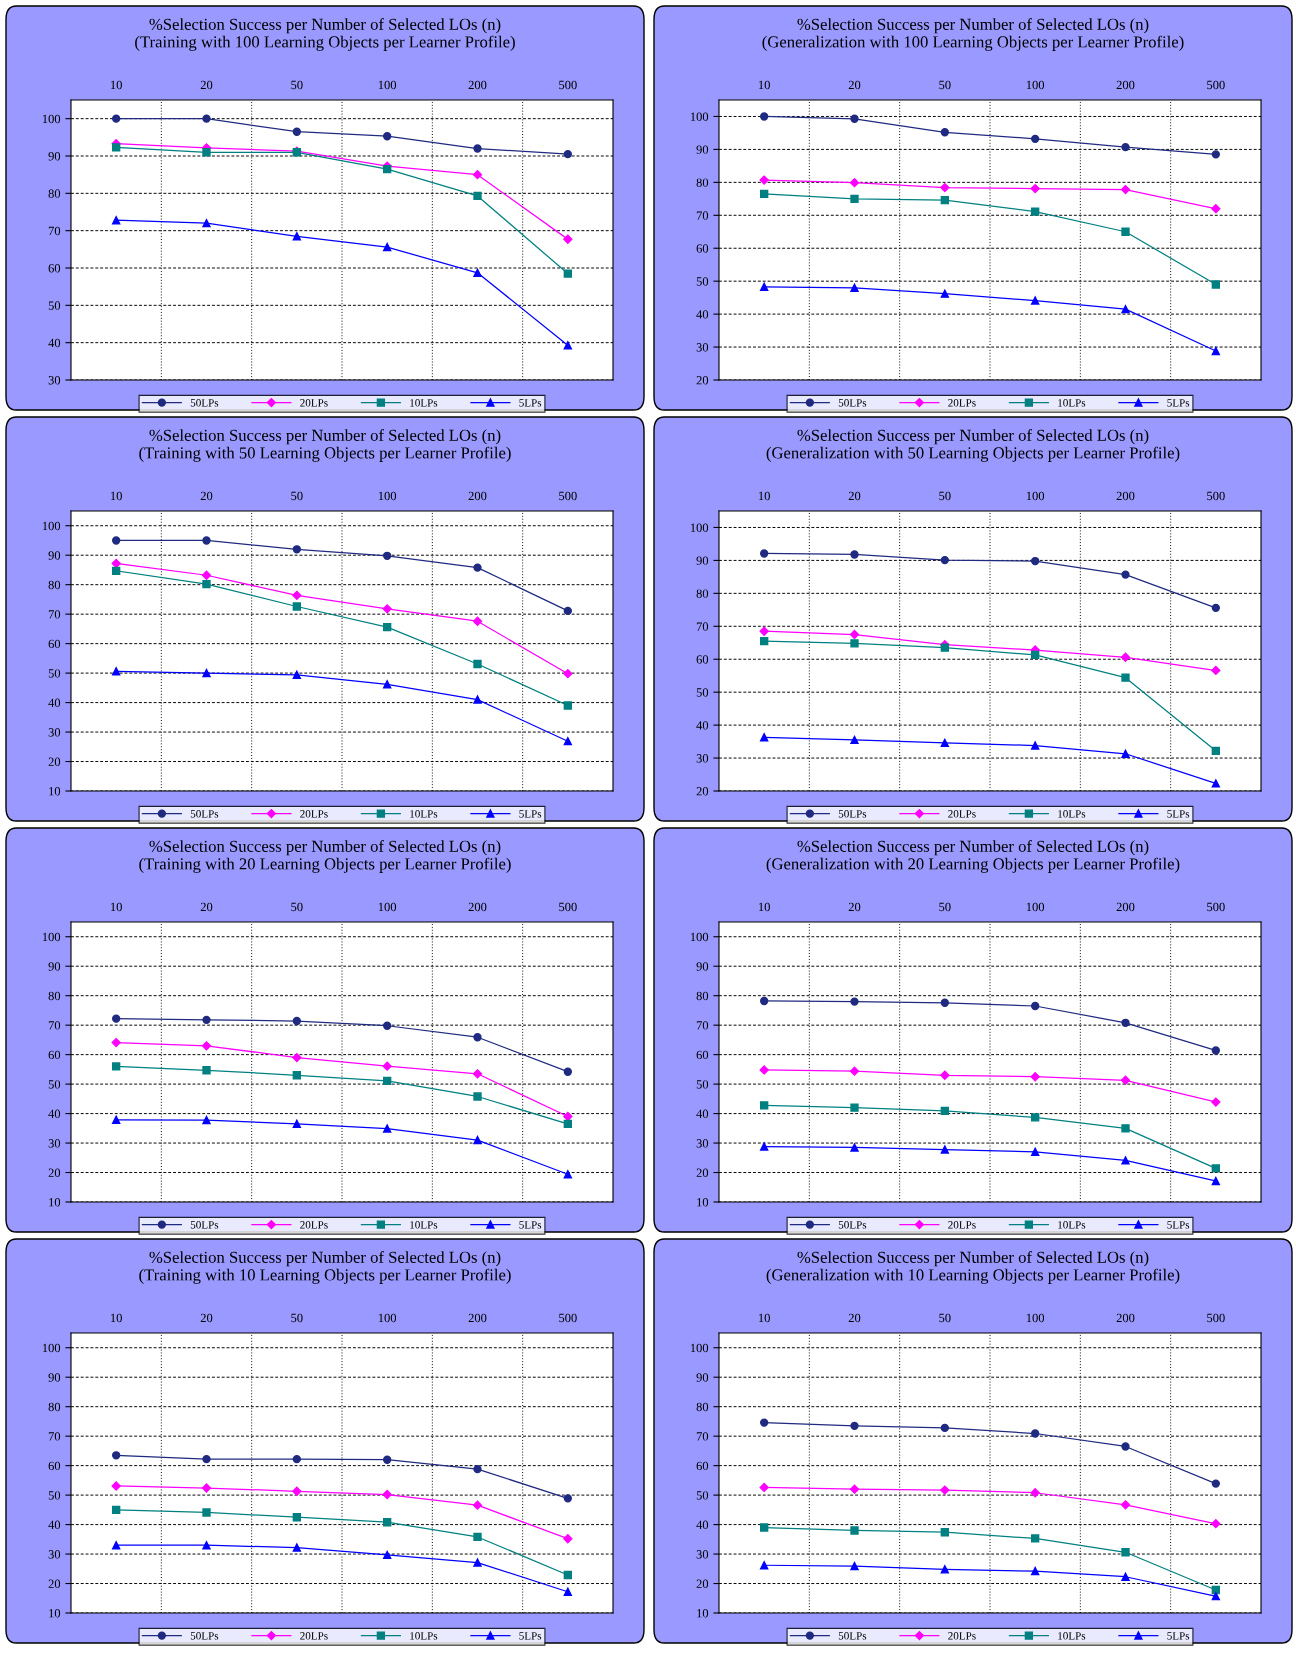 This screenshot has width=1296, height=1664. Describe the element at coordinates (325, 445) in the screenshot. I see `chart-title: %Selection Success per Number of Selected LOs (n) (Training with 50 Learning Objects per Learner Profile)` at that location.